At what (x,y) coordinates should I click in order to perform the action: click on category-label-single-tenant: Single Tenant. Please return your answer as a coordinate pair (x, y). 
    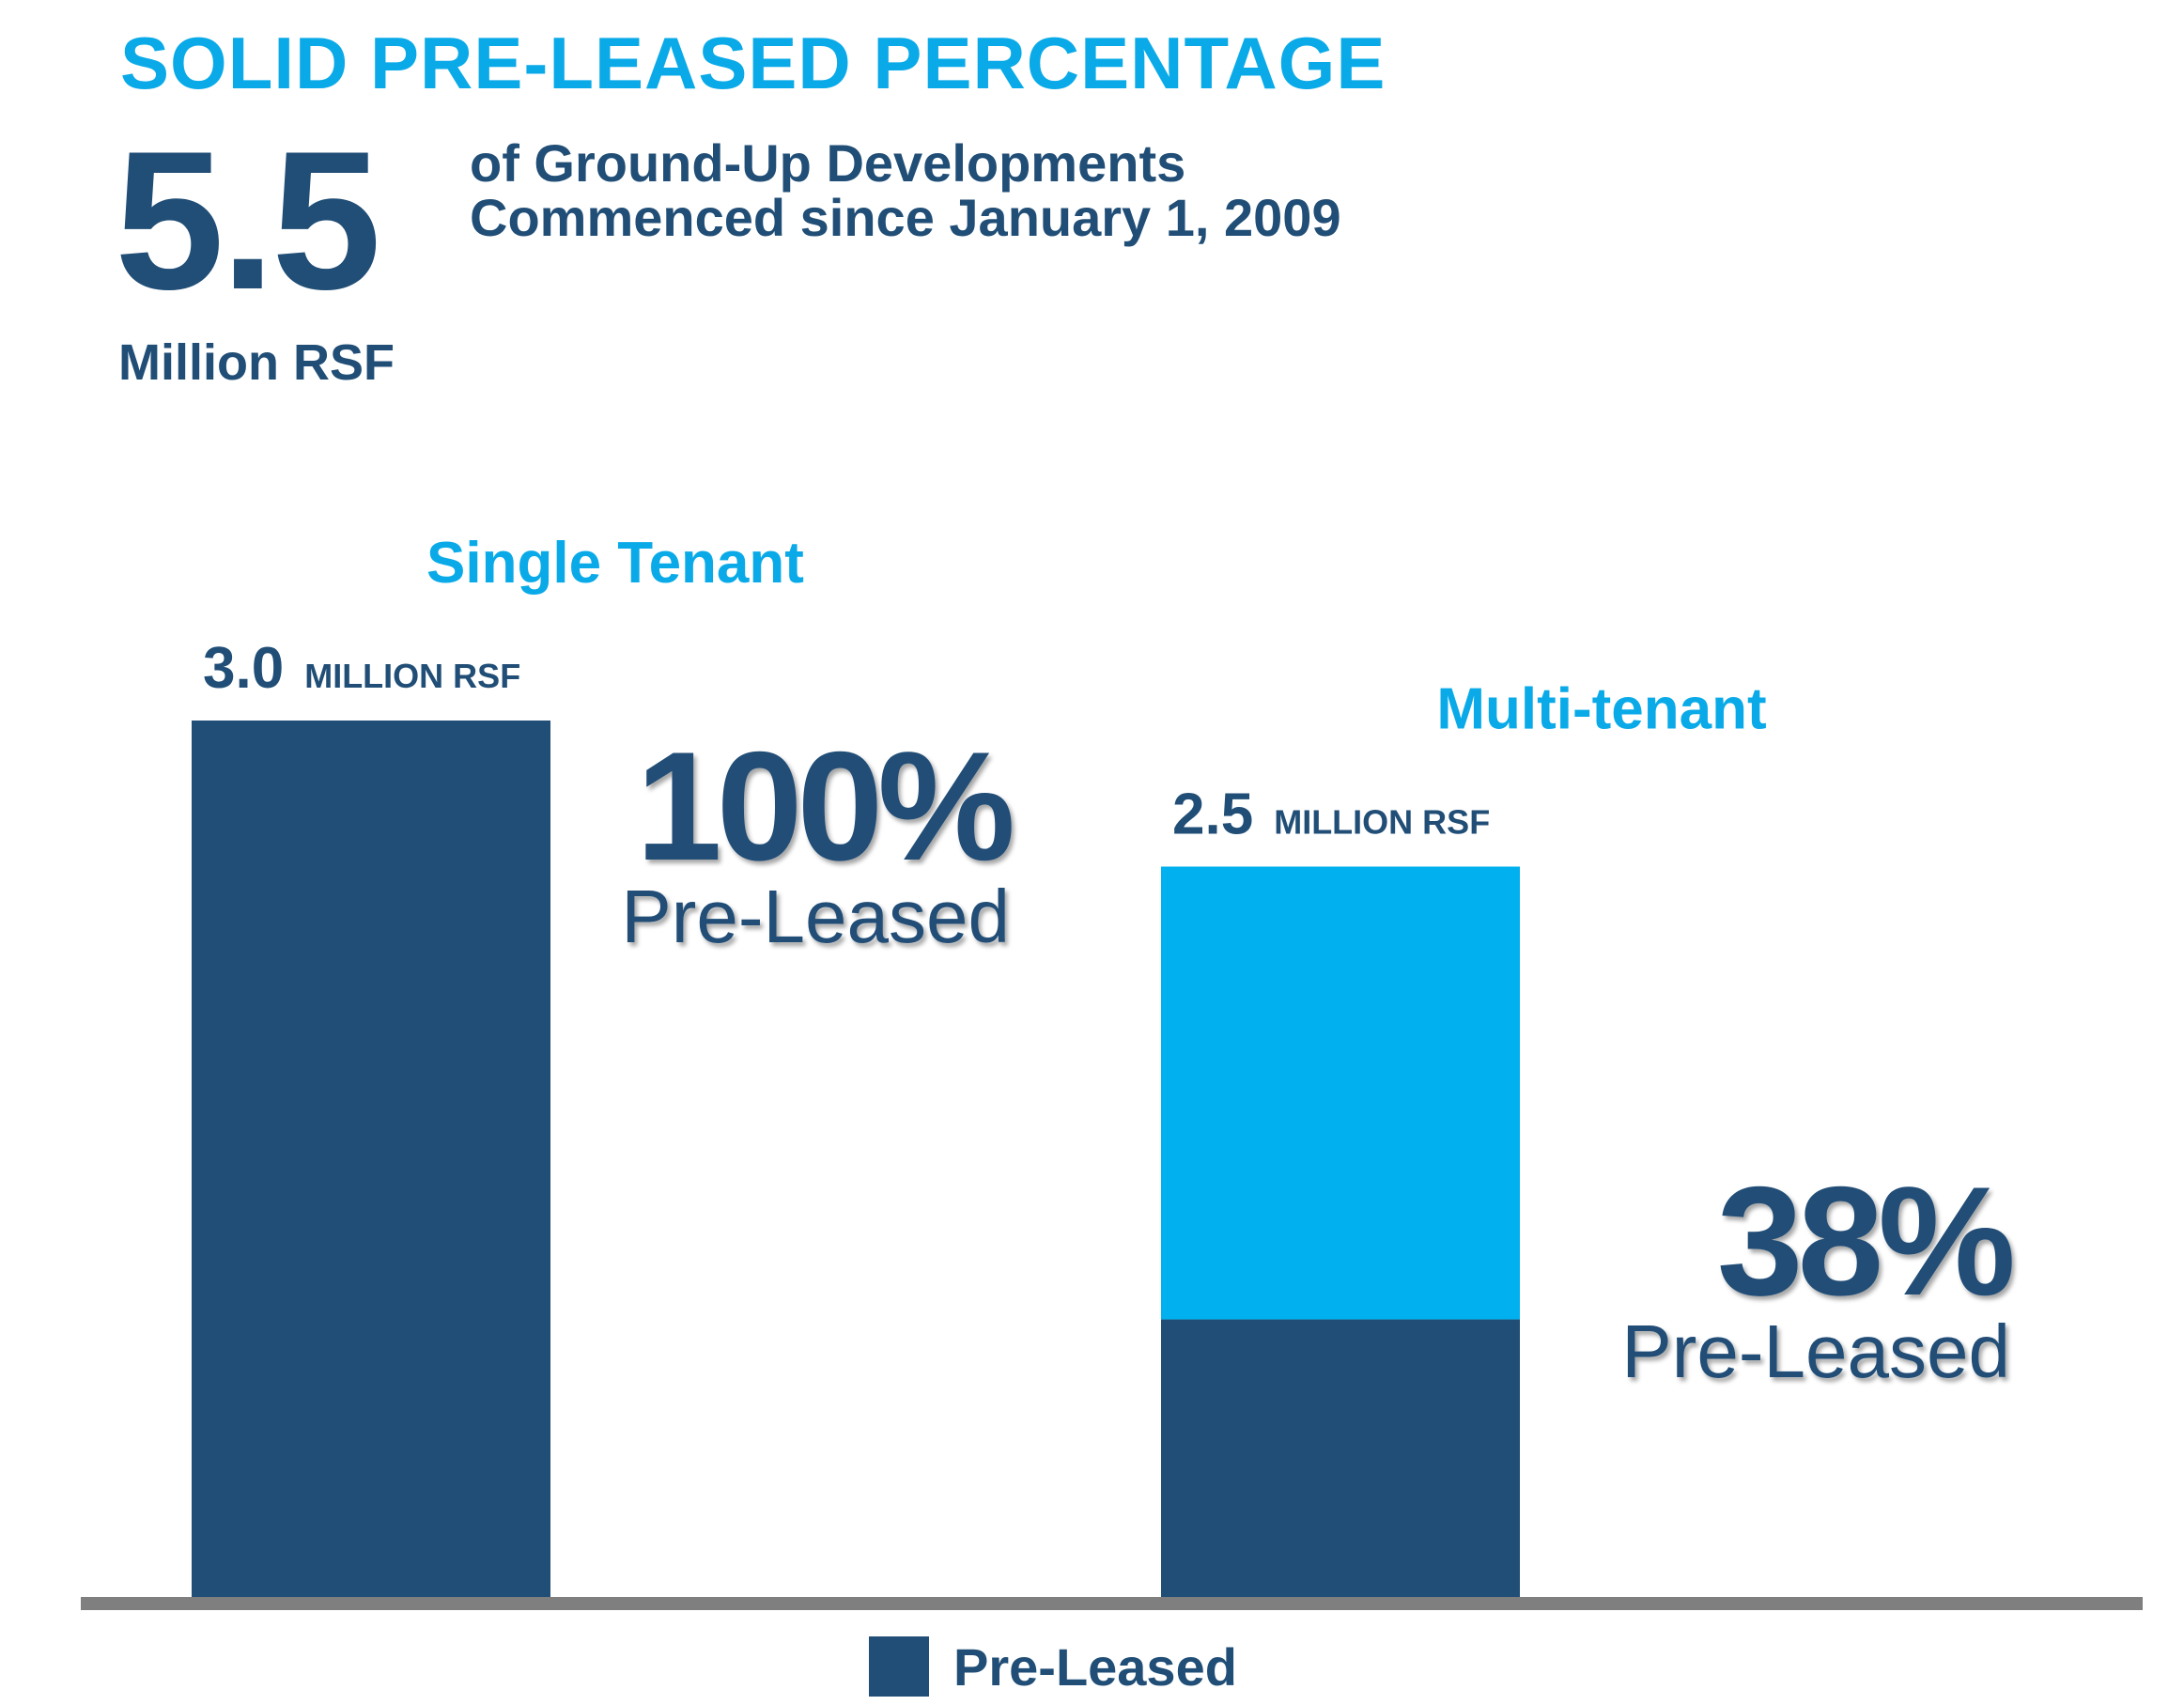
    Looking at the image, I should click on (615, 563).